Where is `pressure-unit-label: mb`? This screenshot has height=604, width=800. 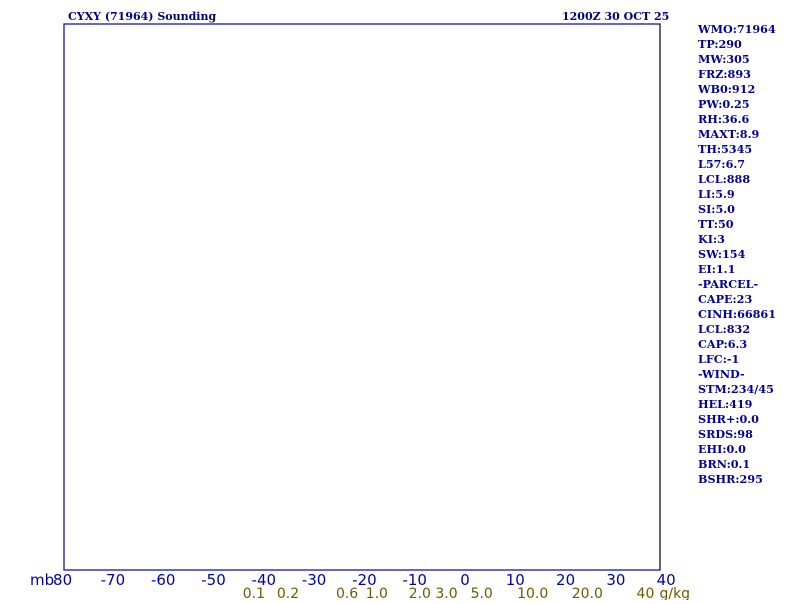
pressure-unit-label: mb is located at coordinates (42, 580).